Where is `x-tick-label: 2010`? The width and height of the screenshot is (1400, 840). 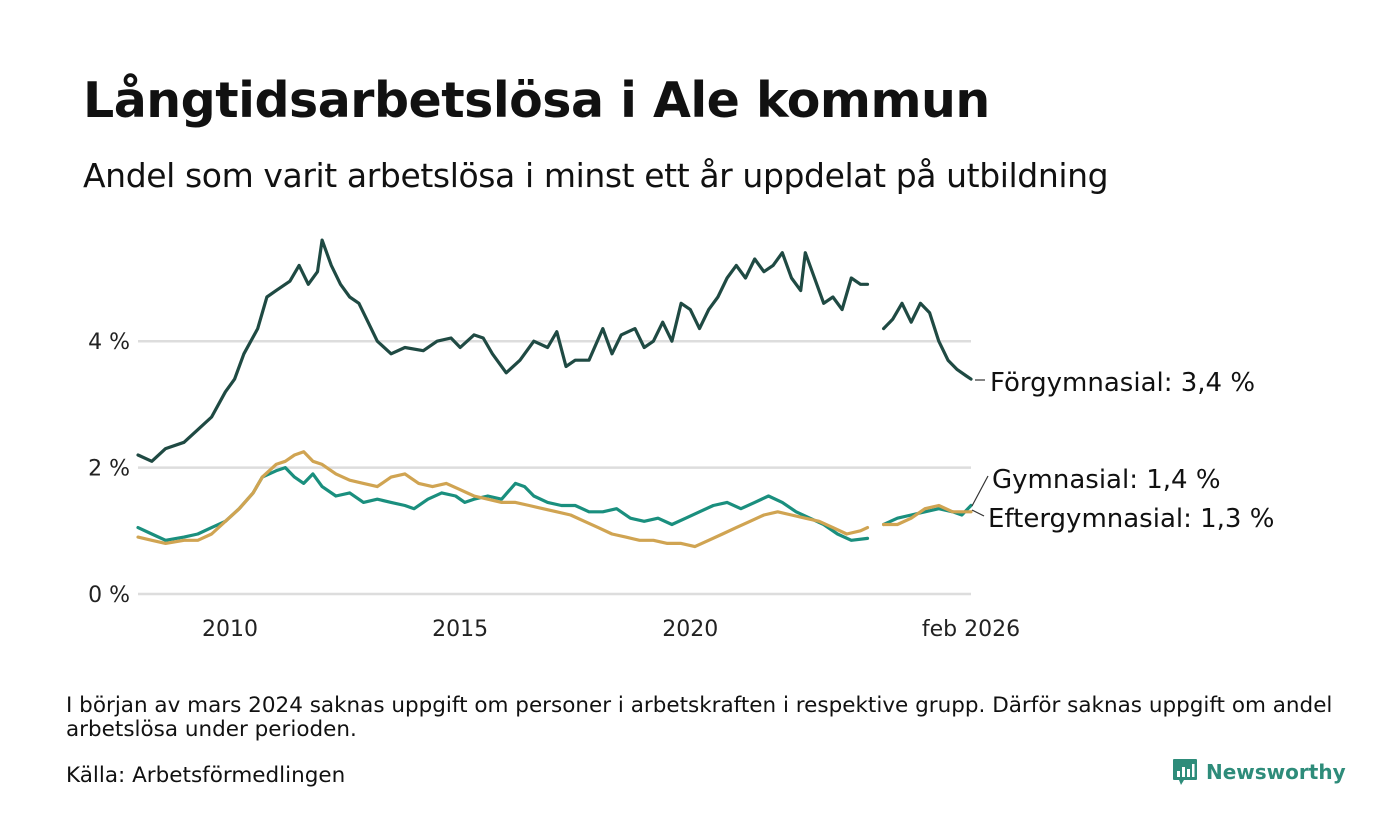 x-tick-label: 2010 is located at coordinates (230, 629).